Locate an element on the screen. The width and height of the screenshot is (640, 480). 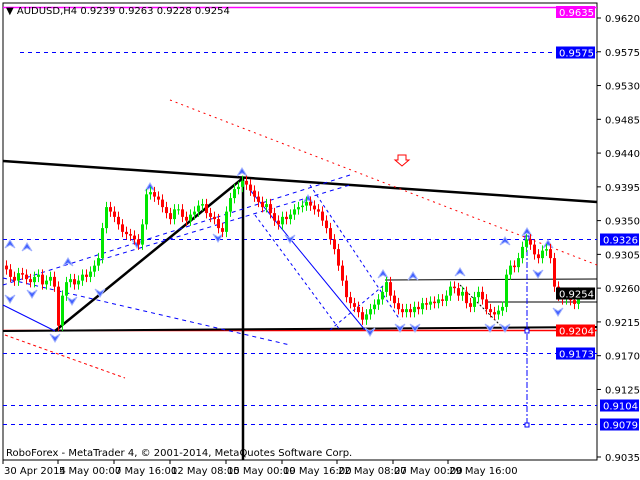
x-tick-label: 5 May 00:00 is located at coordinates (90, 471).